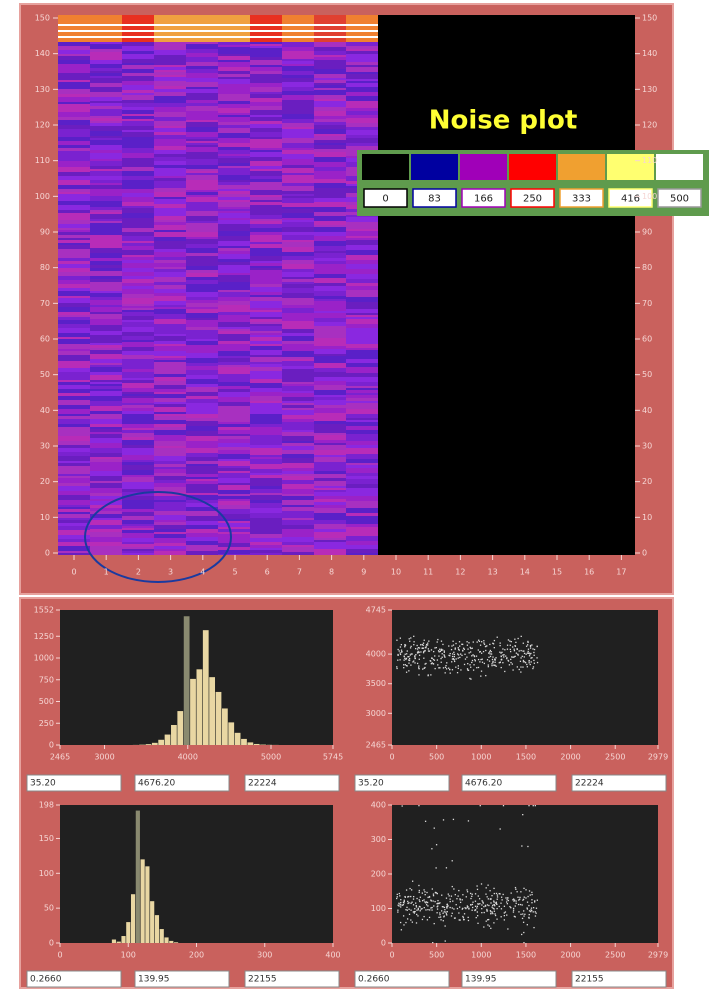 This screenshot has width=713, height=989. I want to click on histogram-bar, so click(123, 939).